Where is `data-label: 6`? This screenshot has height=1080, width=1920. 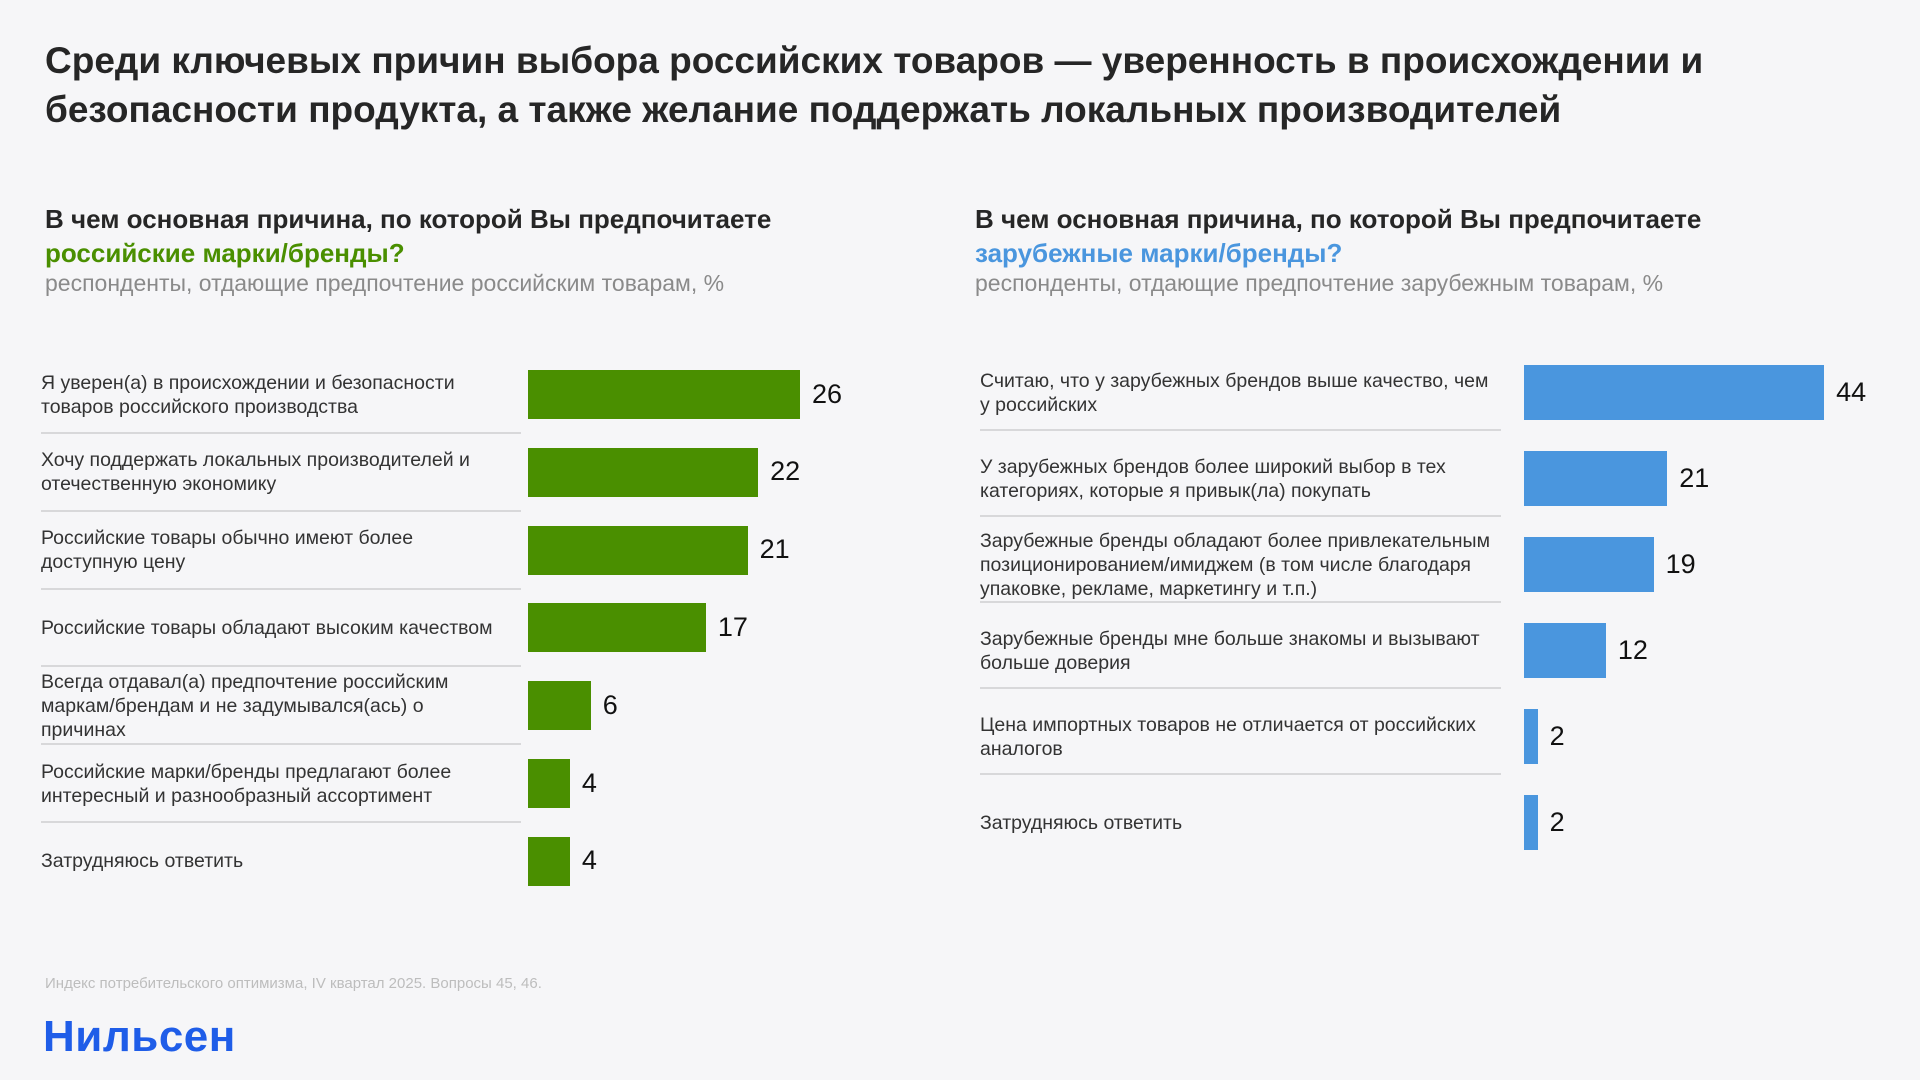 data-label: 6 is located at coordinates (610, 704).